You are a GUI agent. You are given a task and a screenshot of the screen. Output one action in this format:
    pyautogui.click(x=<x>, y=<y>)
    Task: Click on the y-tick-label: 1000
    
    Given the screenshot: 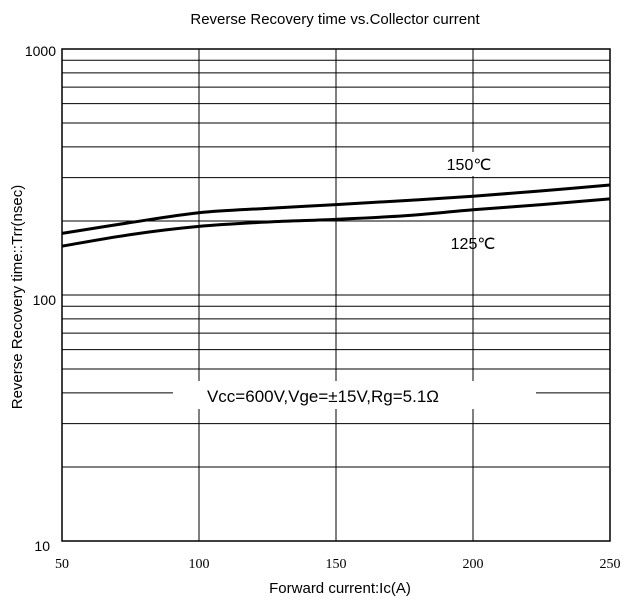 What is the action you would take?
    pyautogui.click(x=40, y=51)
    